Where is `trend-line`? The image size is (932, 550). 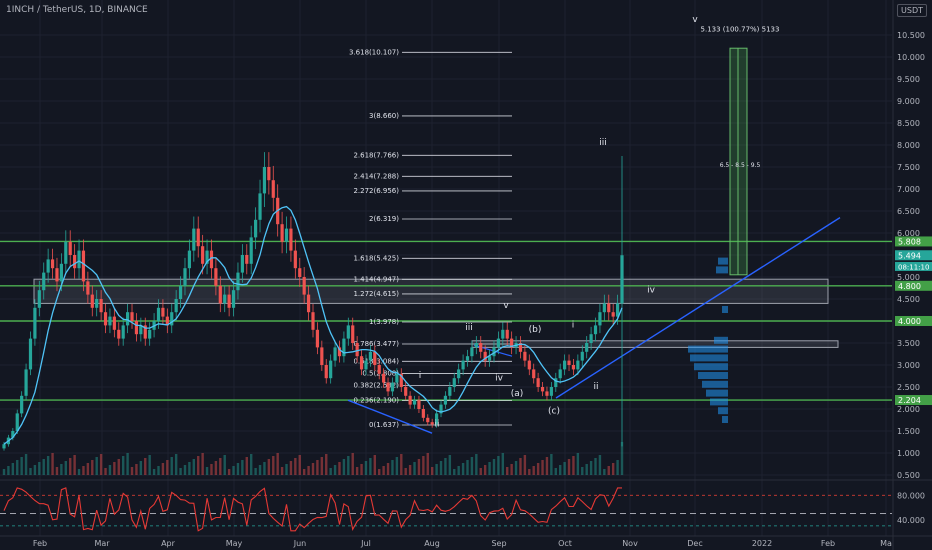 trend-line is located at coordinates (390, 416).